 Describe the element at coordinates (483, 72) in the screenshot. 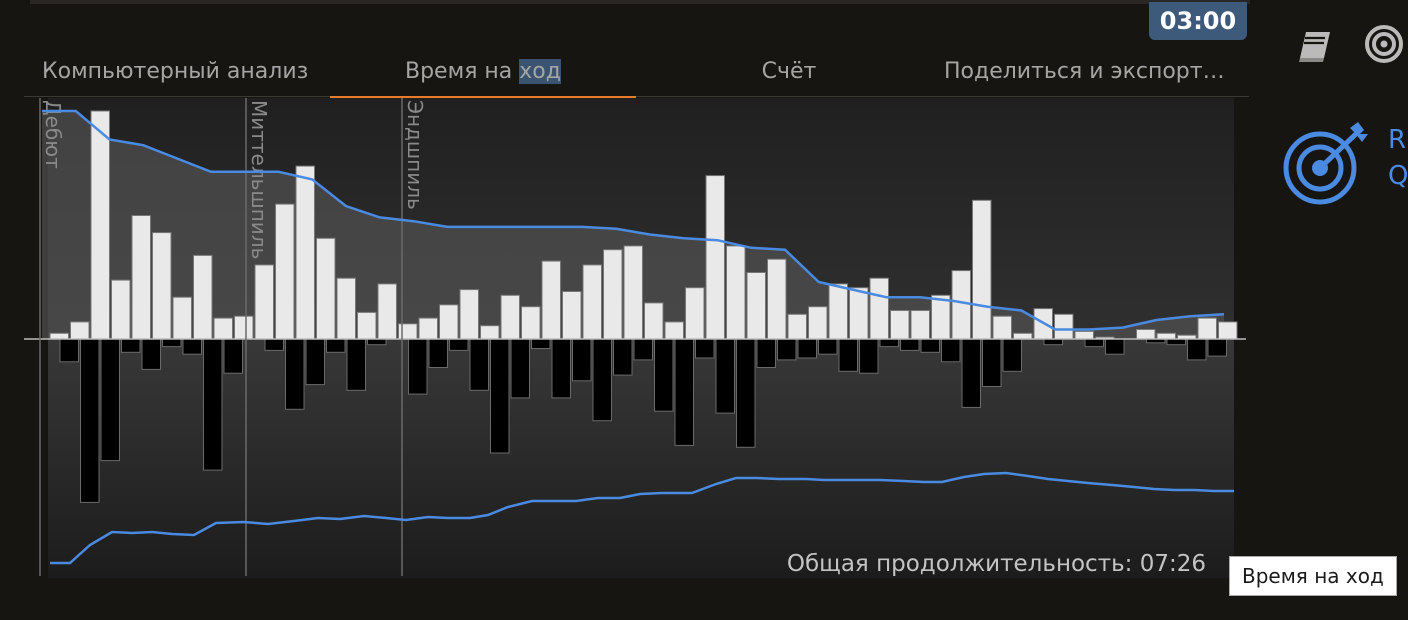

I see `tab-move-time: Время на ход` at that location.